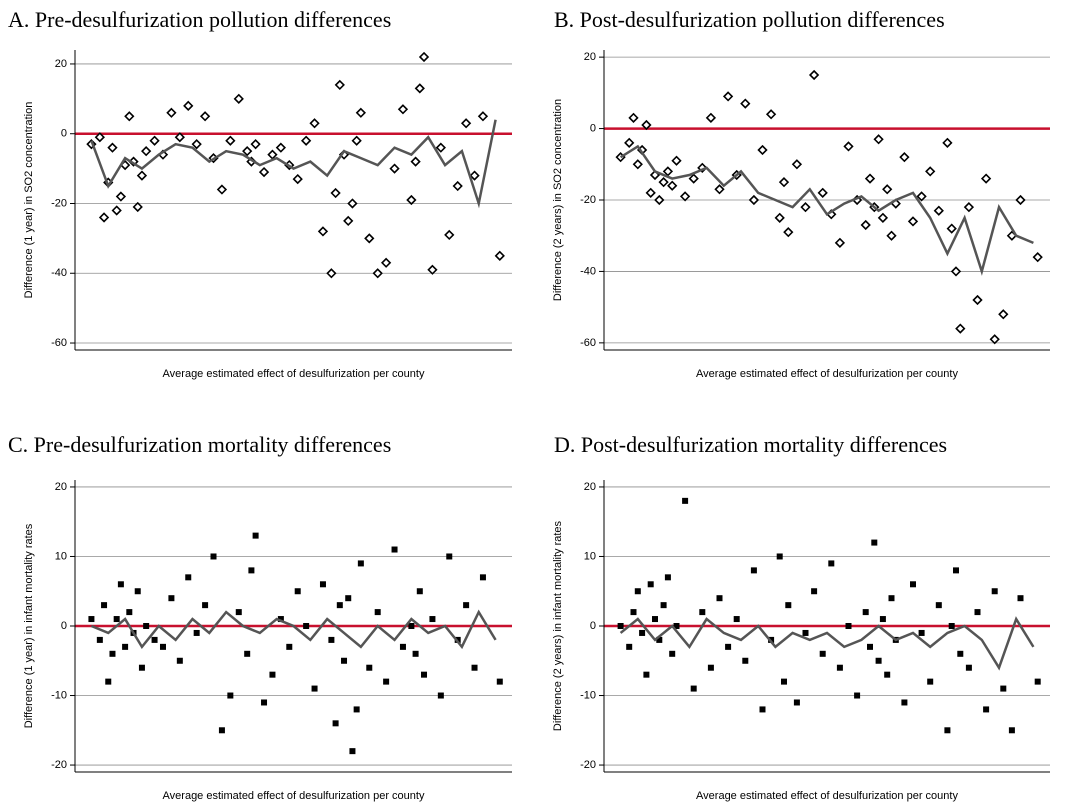 The image size is (1086, 809). Describe the element at coordinates (59, 765) in the screenshot. I see `y-tick-label: -20` at that location.